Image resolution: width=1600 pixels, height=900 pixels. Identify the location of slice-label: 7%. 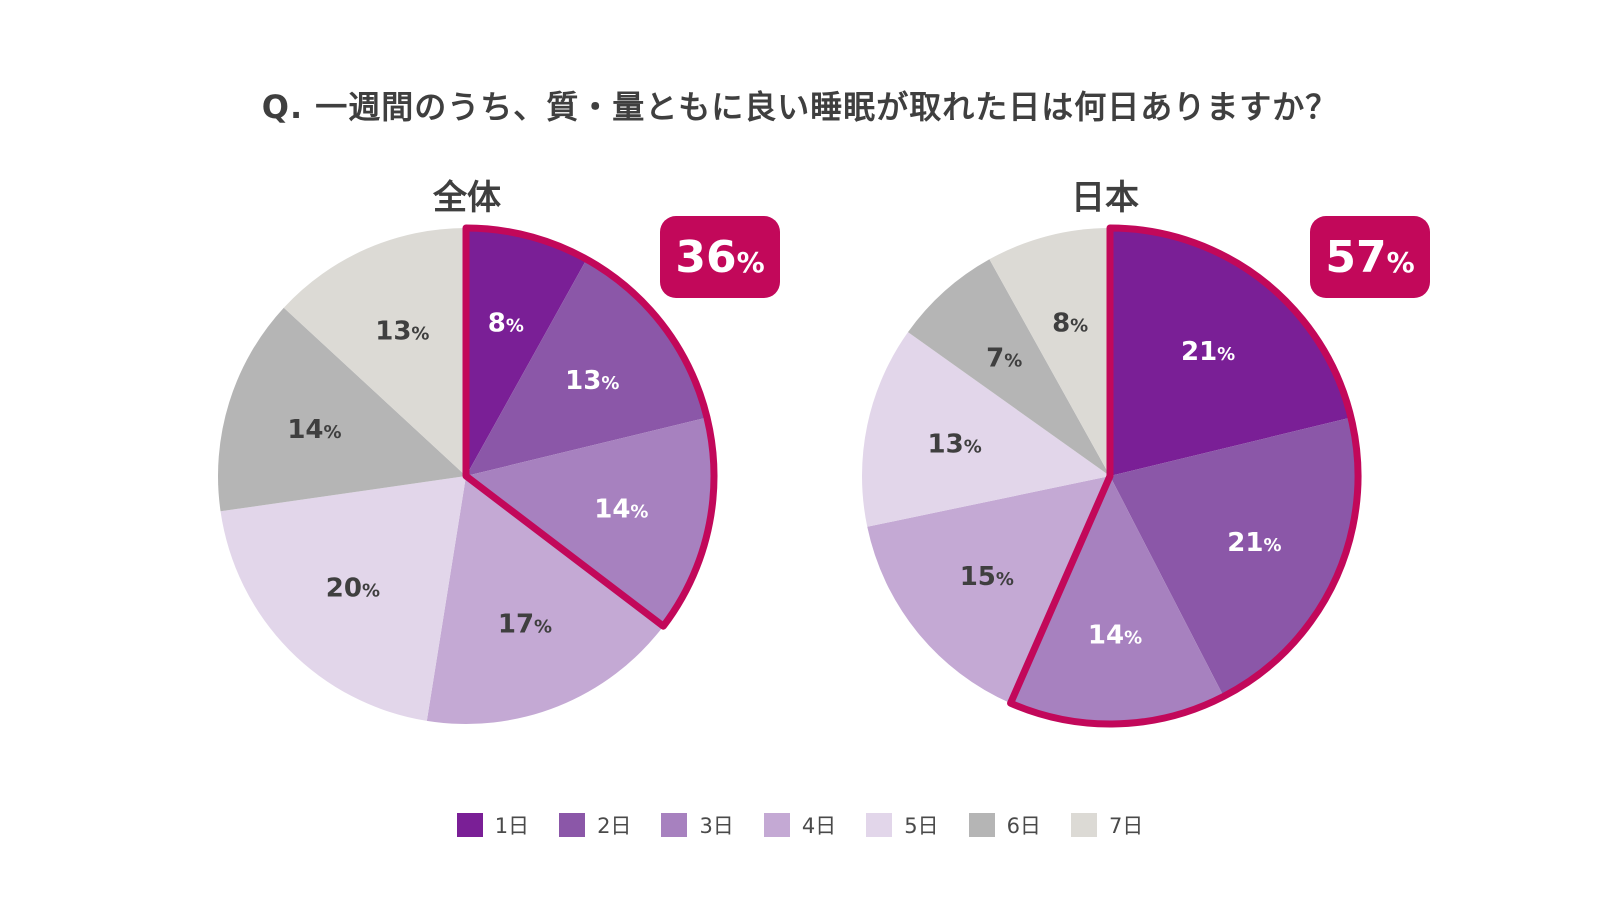
(1004, 359).